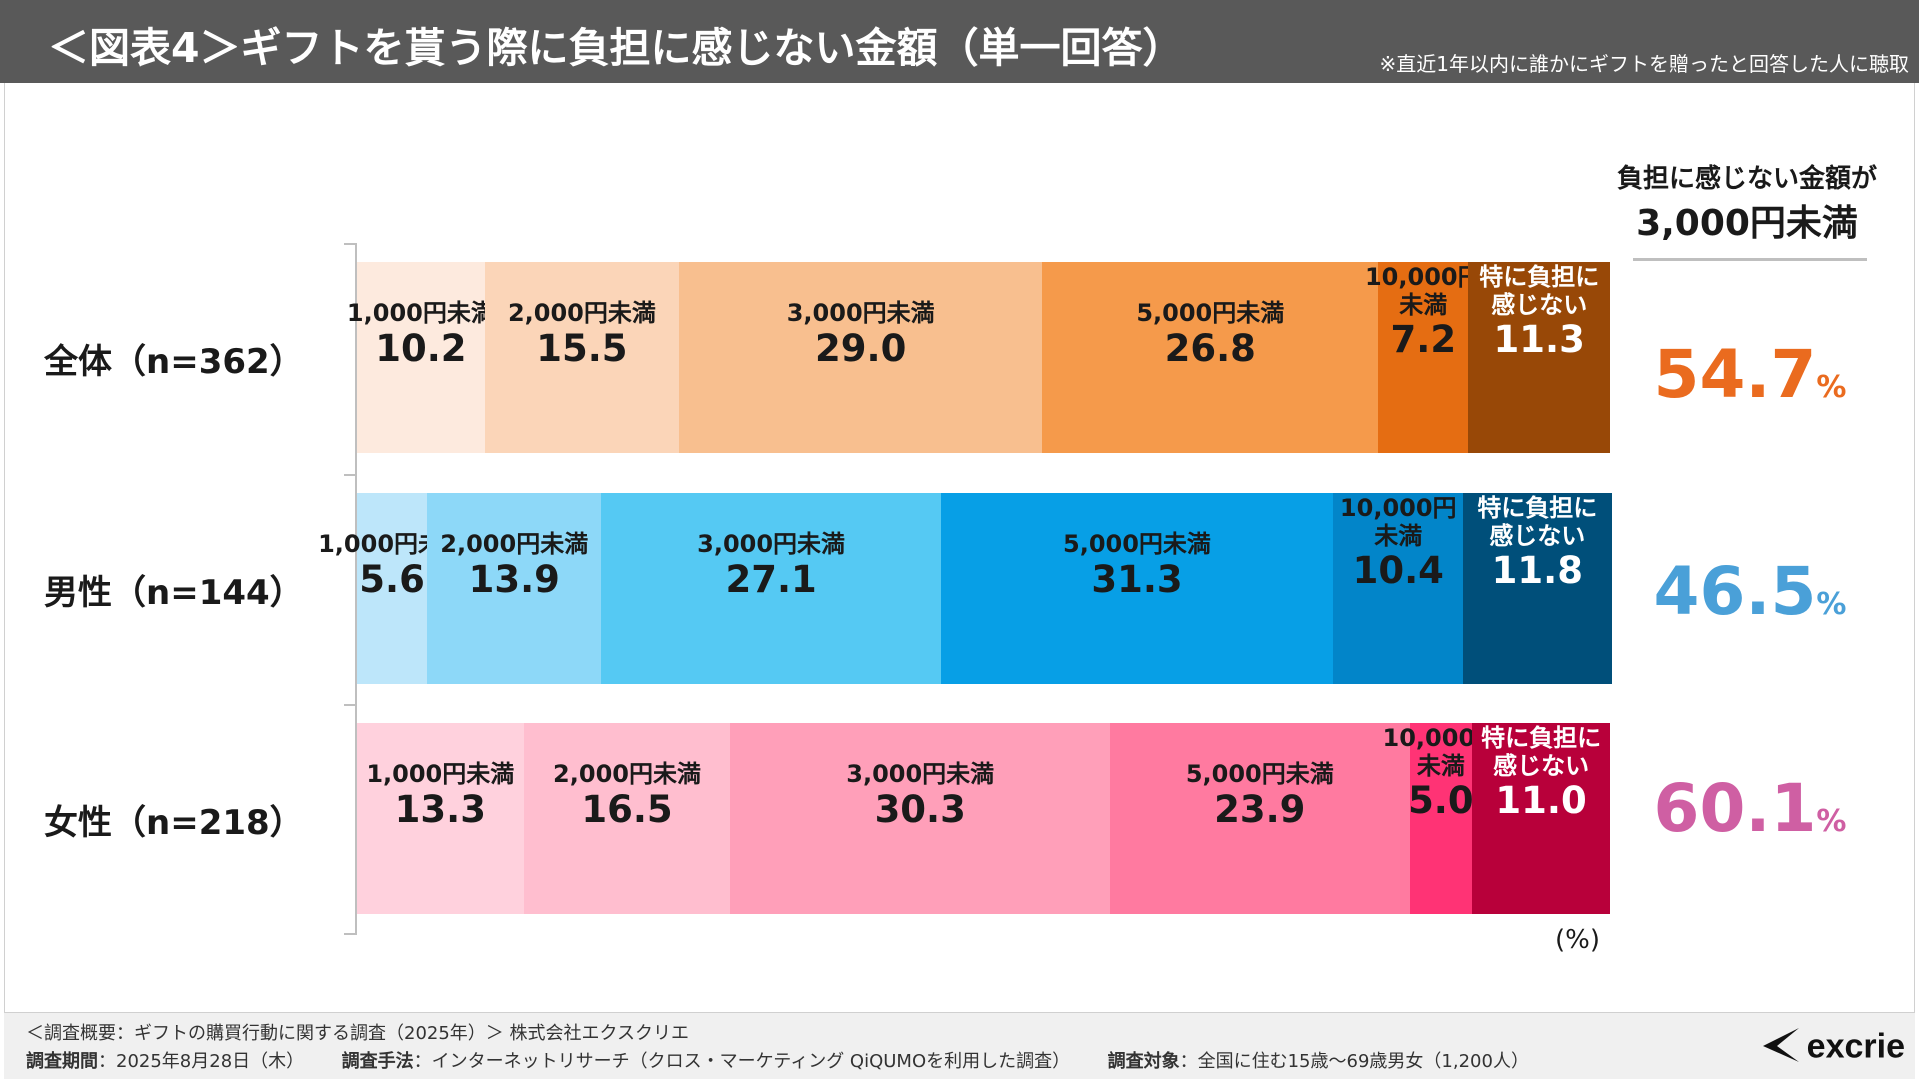 The image size is (1919, 1079). I want to click on excrie-logo-icon, so click(1781, 1048).